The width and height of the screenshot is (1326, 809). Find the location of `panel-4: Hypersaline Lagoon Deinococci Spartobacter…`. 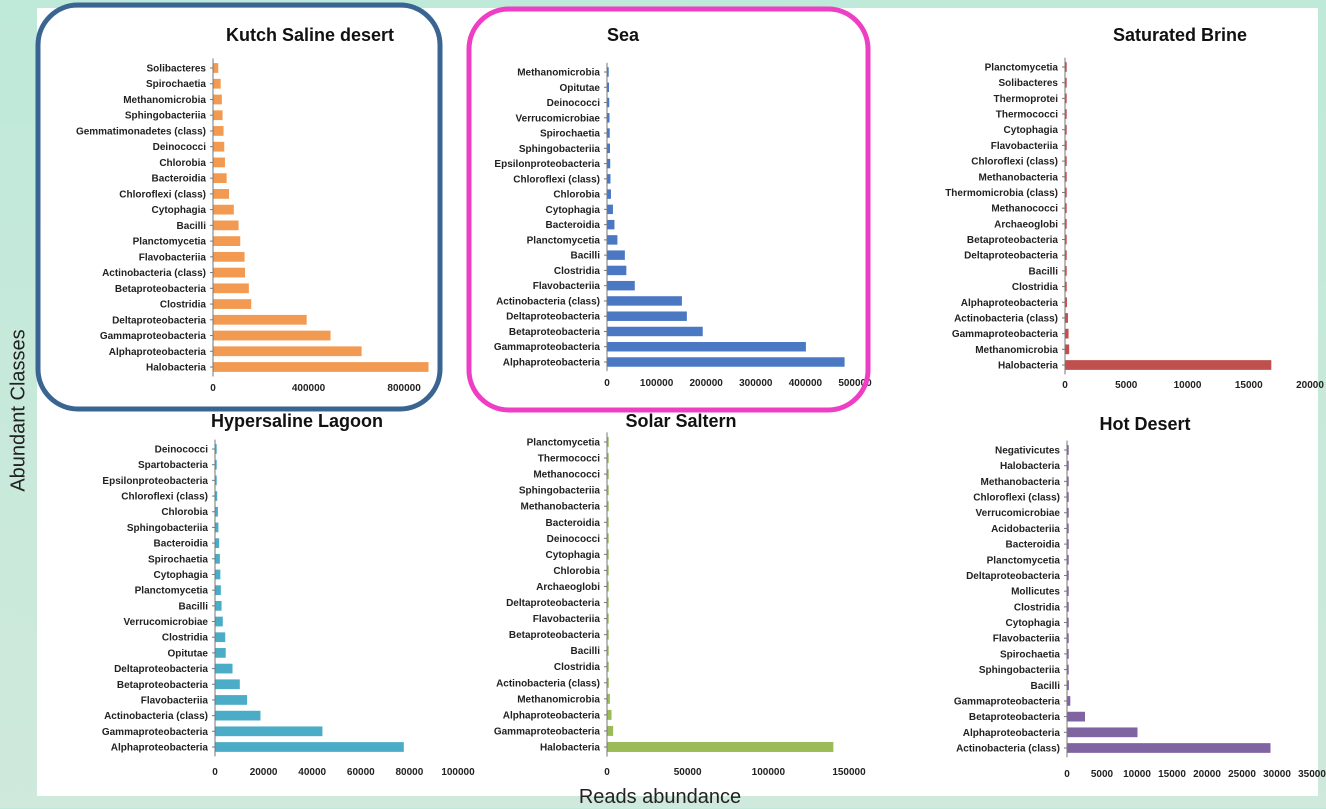

panel-4: Hypersaline Lagoon Deinococci Spartobacter… is located at coordinates (288, 594).